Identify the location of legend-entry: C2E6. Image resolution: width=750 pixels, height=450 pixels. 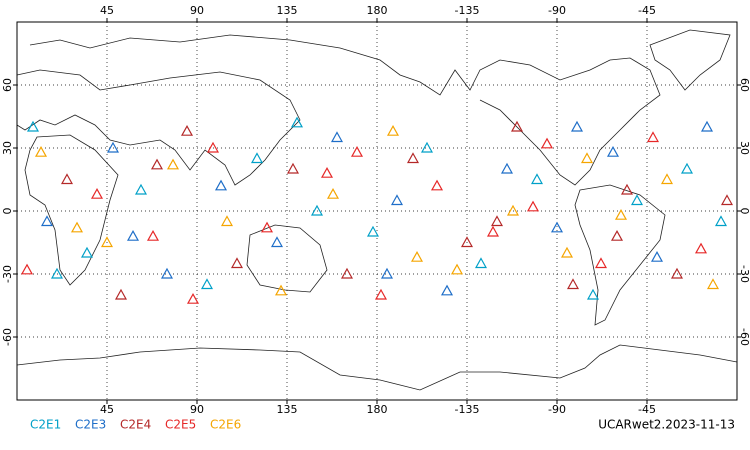
(225, 425).